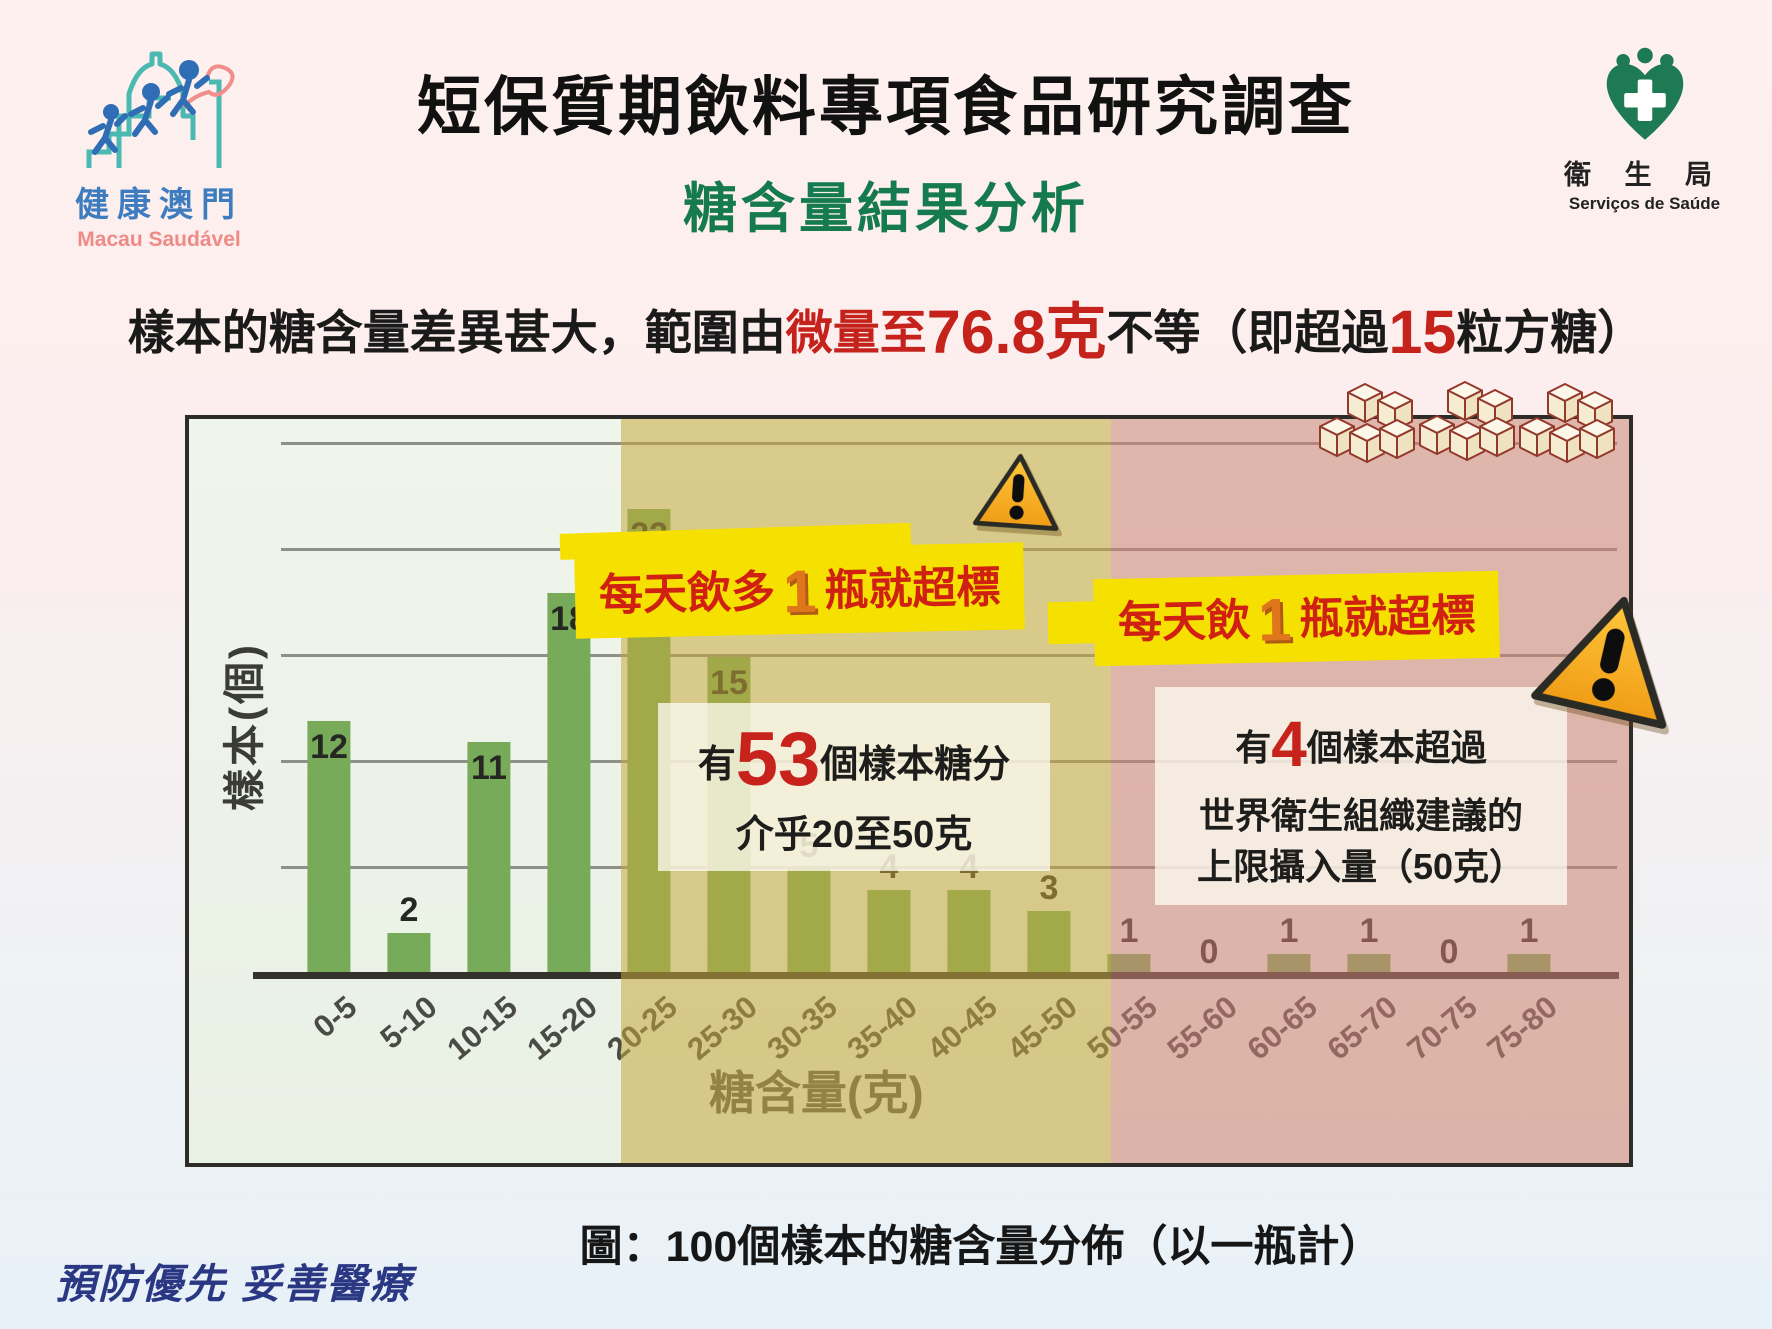 This screenshot has height=1329, width=1772. I want to click on intro-part3: 粒方糖）, so click(1550, 332).